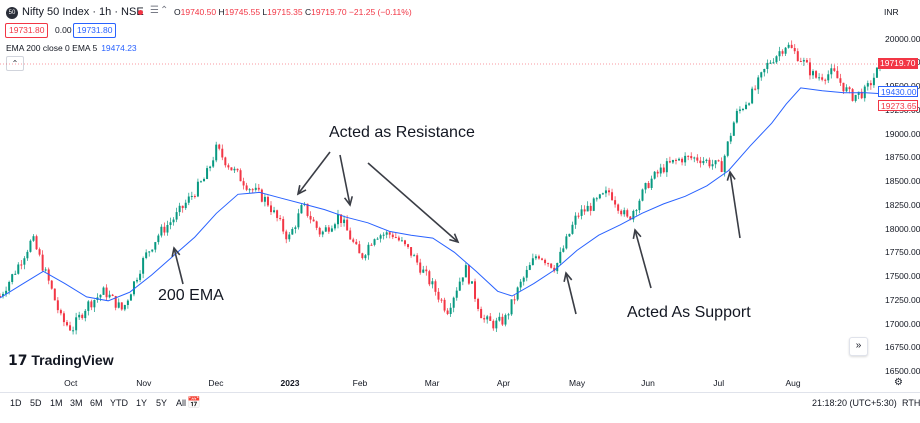 Image resolution: width=920 pixels, height=423 pixels. Describe the element at coordinates (56, 403) in the screenshot. I see `timeframe-button: 1M` at that location.